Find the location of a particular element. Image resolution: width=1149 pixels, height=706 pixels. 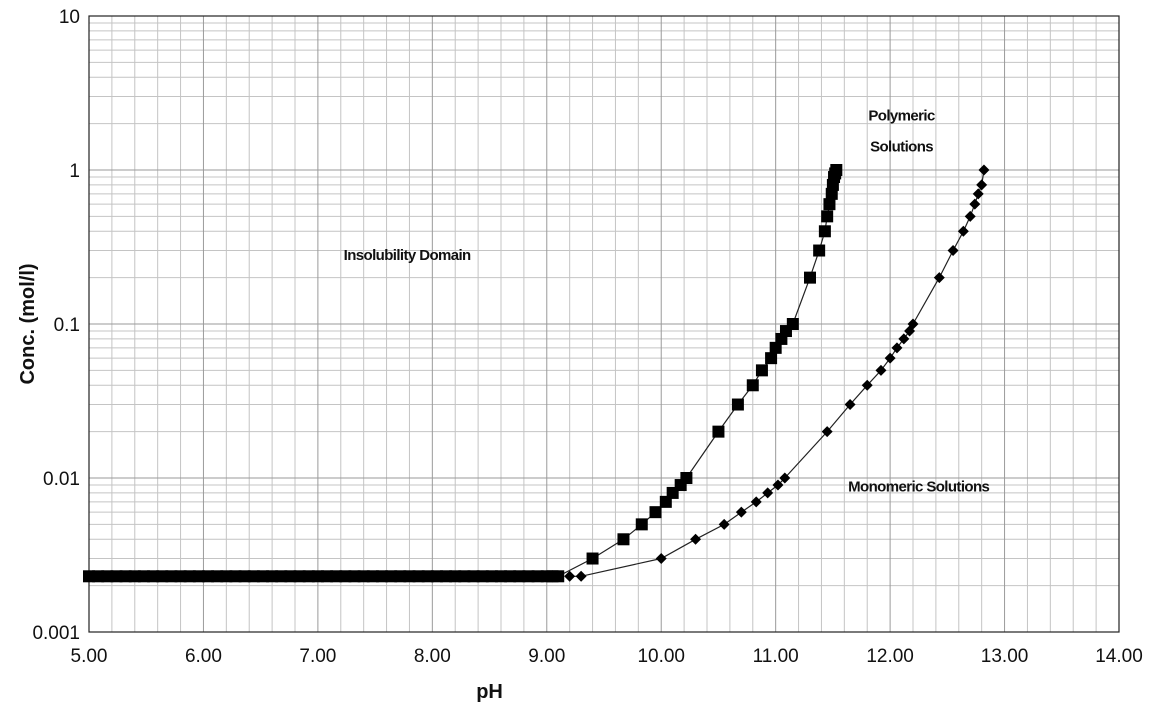

x-axis-title: pH is located at coordinates (489, 692).